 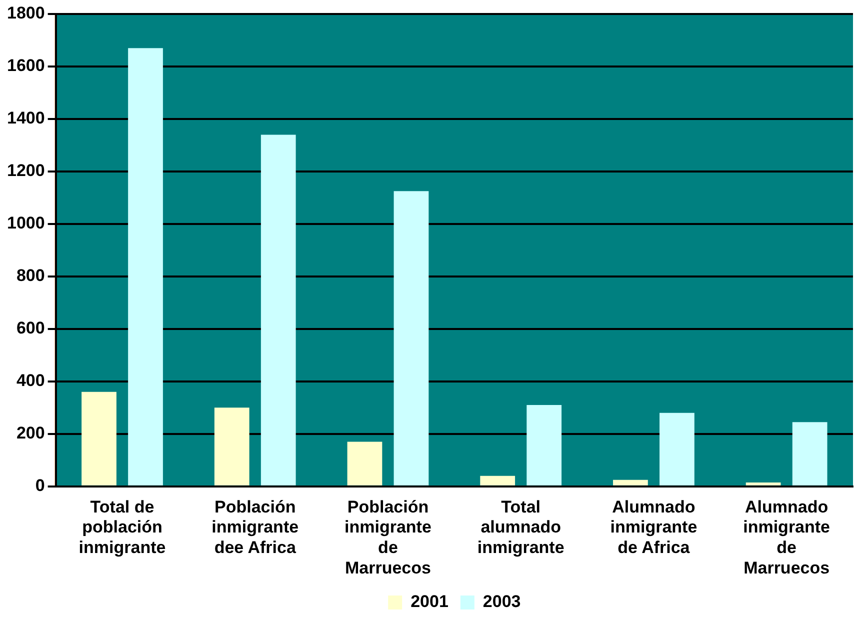 What do you see at coordinates (429, 602) in the screenshot?
I see `legend-label: 2001` at bounding box center [429, 602].